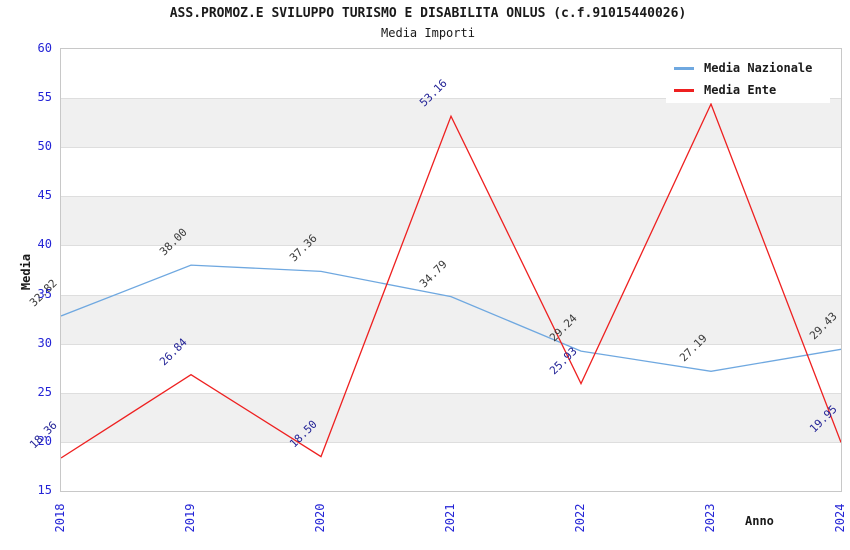 The width and height of the screenshot is (850, 550). Describe the element at coordinates (44, 342) in the screenshot. I see `y-tick-label: 30` at that location.